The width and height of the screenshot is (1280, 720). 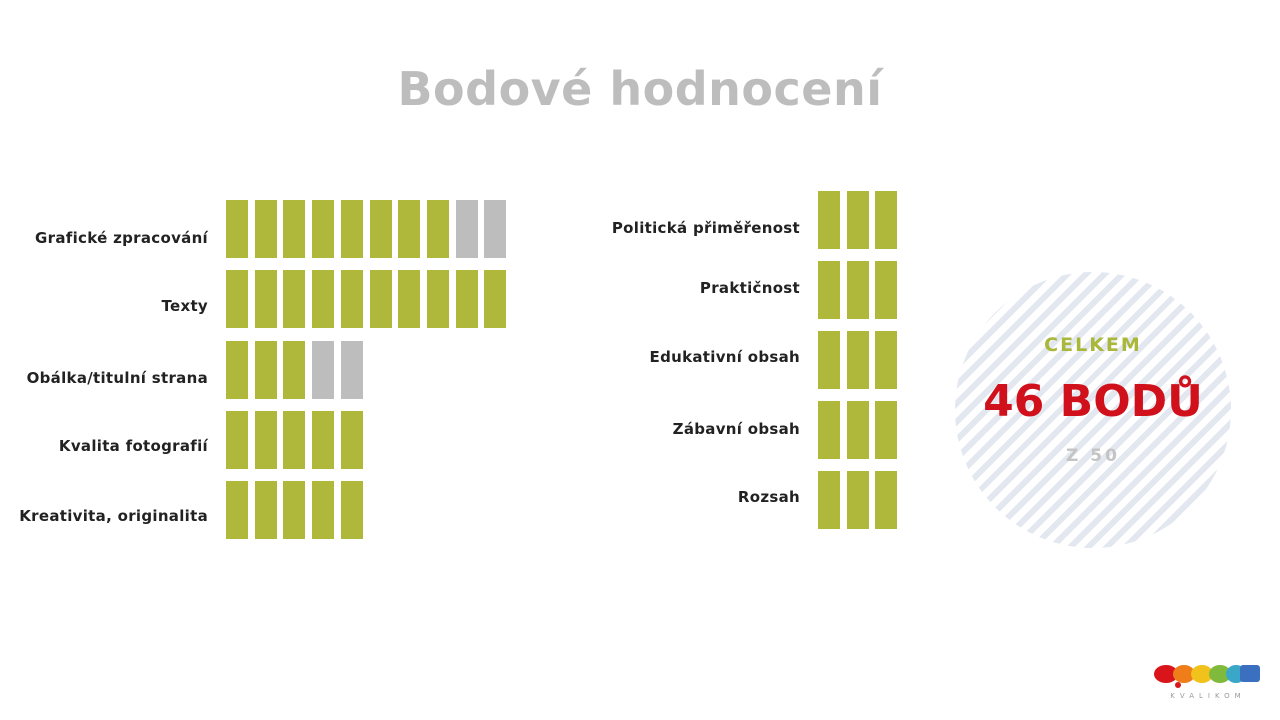 What do you see at coordinates (113, 516) in the screenshot?
I see `criterion-label: Kreativita, originalita` at bounding box center [113, 516].